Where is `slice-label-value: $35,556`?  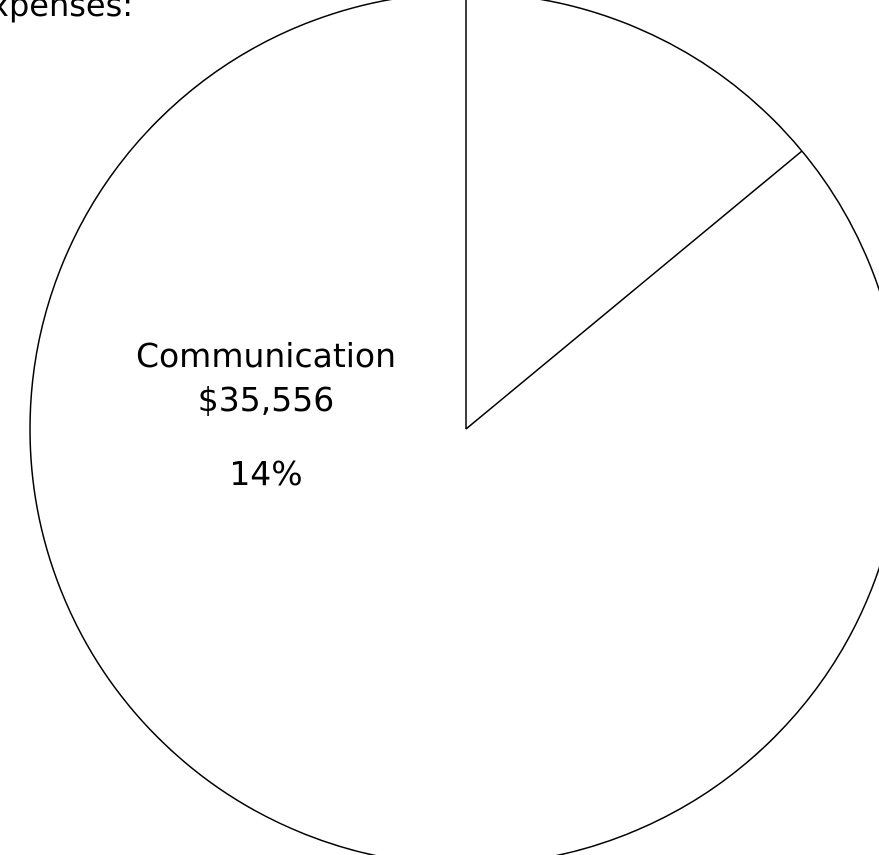 slice-label-value: $35,556 is located at coordinates (266, 399).